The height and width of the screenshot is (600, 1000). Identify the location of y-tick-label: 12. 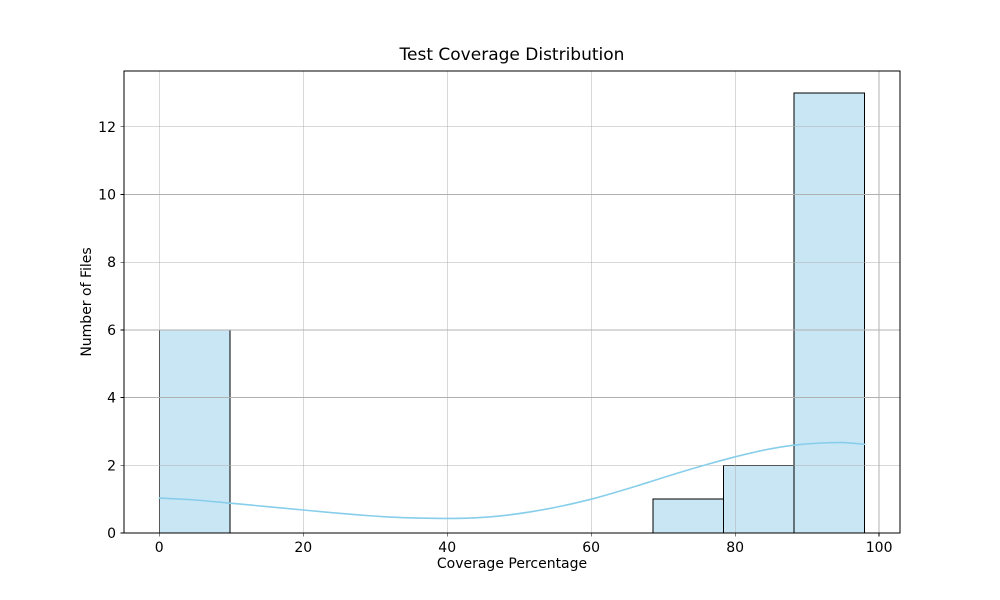
(107, 128).